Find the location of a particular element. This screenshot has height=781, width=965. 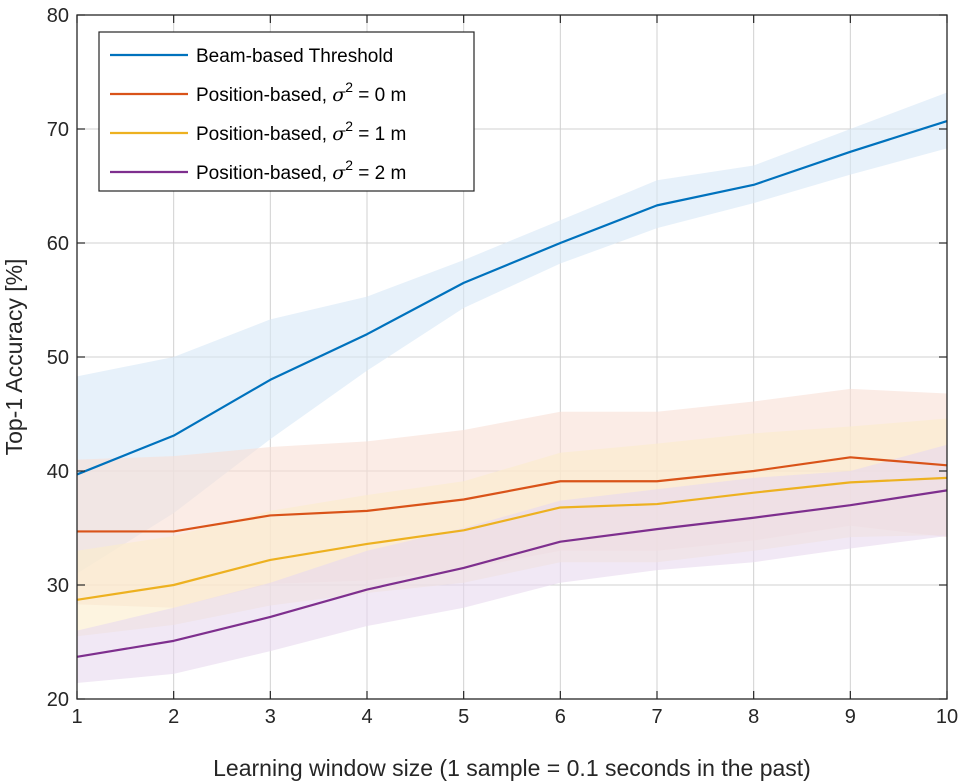

legend-label-series-3: Position-based, σ2 = 1 m is located at coordinates (301, 131).